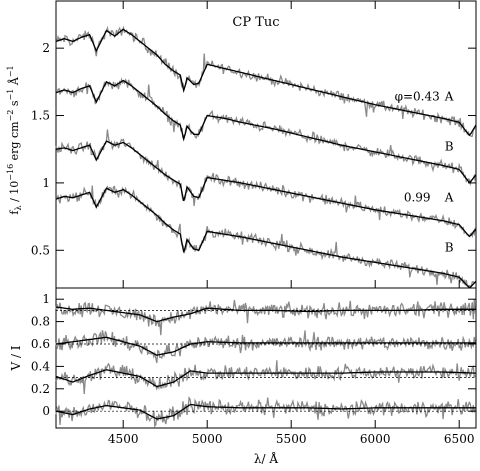 The height and width of the screenshot is (471, 480). Describe the element at coordinates (417, 97) in the screenshot. I see `annotation-0: φ=0.43` at that location.